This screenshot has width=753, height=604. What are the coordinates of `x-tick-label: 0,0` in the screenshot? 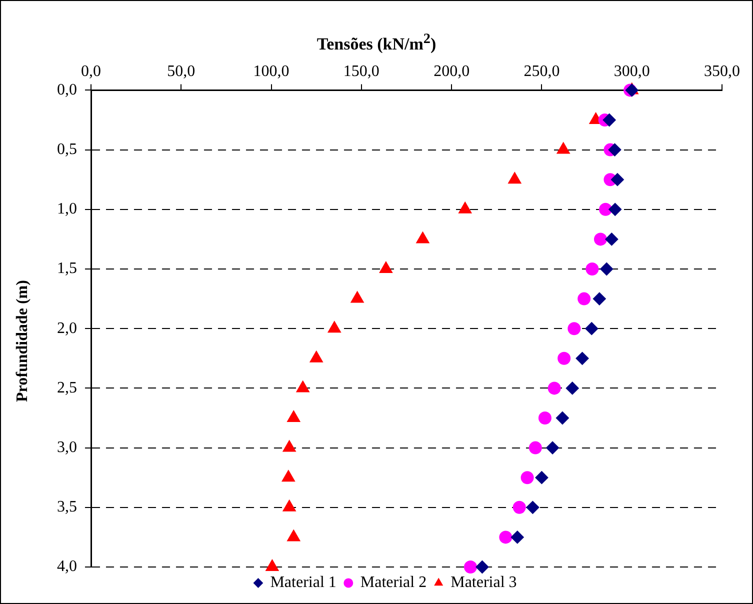 It's located at (91, 71).